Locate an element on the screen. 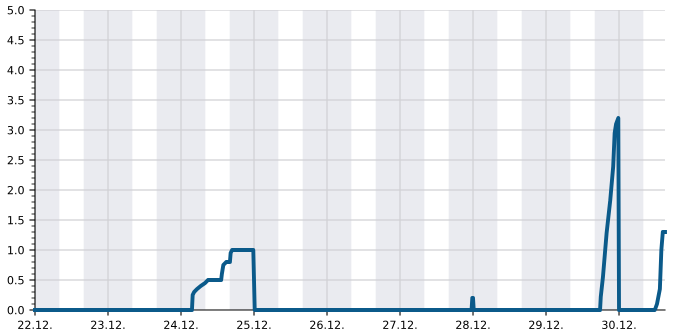 The height and width of the screenshot is (330, 685). y-tick-label: 0.0 is located at coordinates (16, 310).